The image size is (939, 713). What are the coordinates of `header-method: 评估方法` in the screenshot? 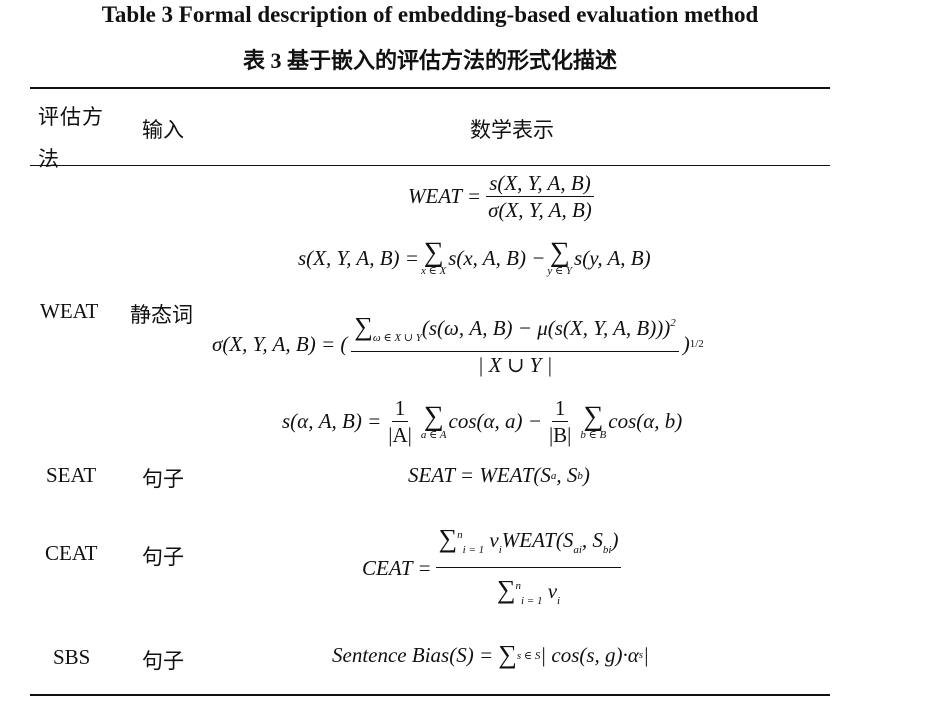 It's located at (71, 138).